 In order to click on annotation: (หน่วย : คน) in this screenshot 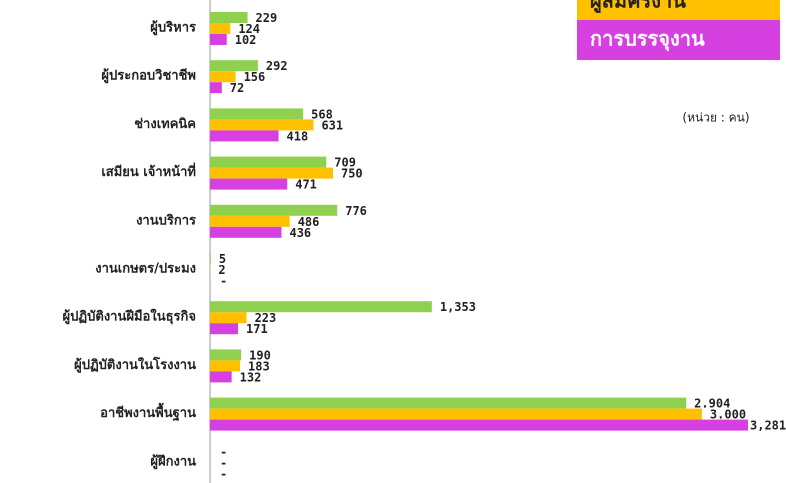, I will do `click(715, 118)`.